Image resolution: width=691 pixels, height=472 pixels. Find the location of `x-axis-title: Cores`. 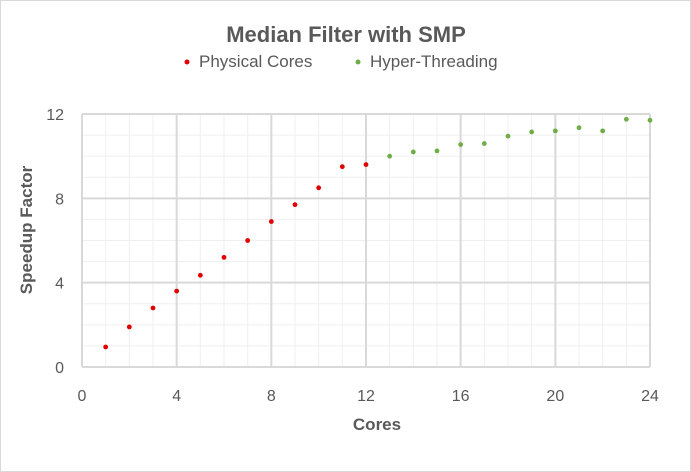

x-axis-title: Cores is located at coordinates (377, 424).